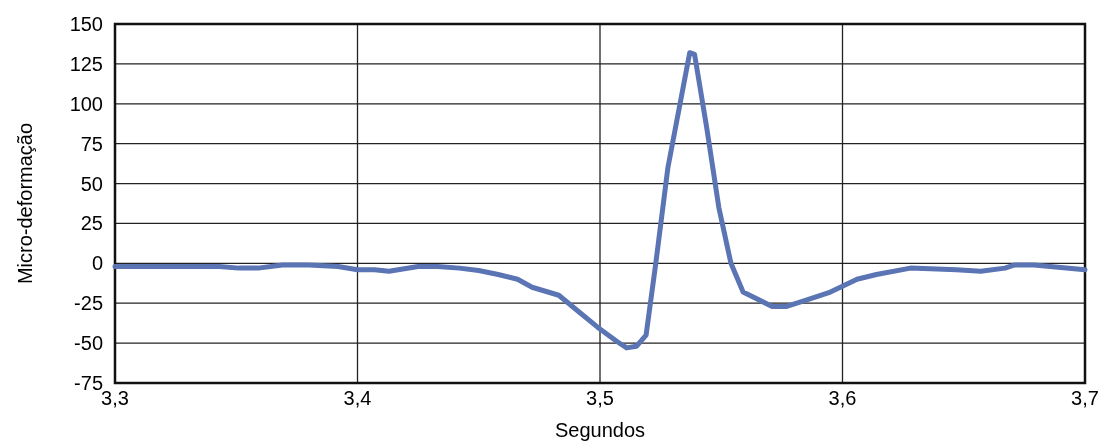 Image resolution: width=1107 pixels, height=441 pixels. I want to click on x-tick-label: 3,4, so click(357, 398).